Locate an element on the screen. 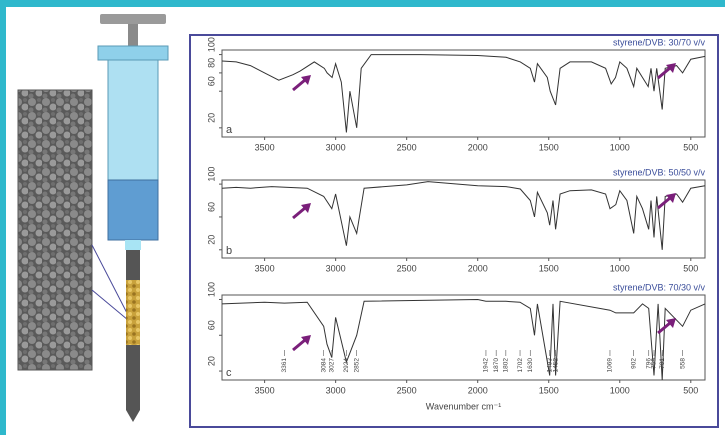 Image resolution: width=725 pixels, height=435 pixels. peak-label: 1870 is located at coordinates (496, 365).